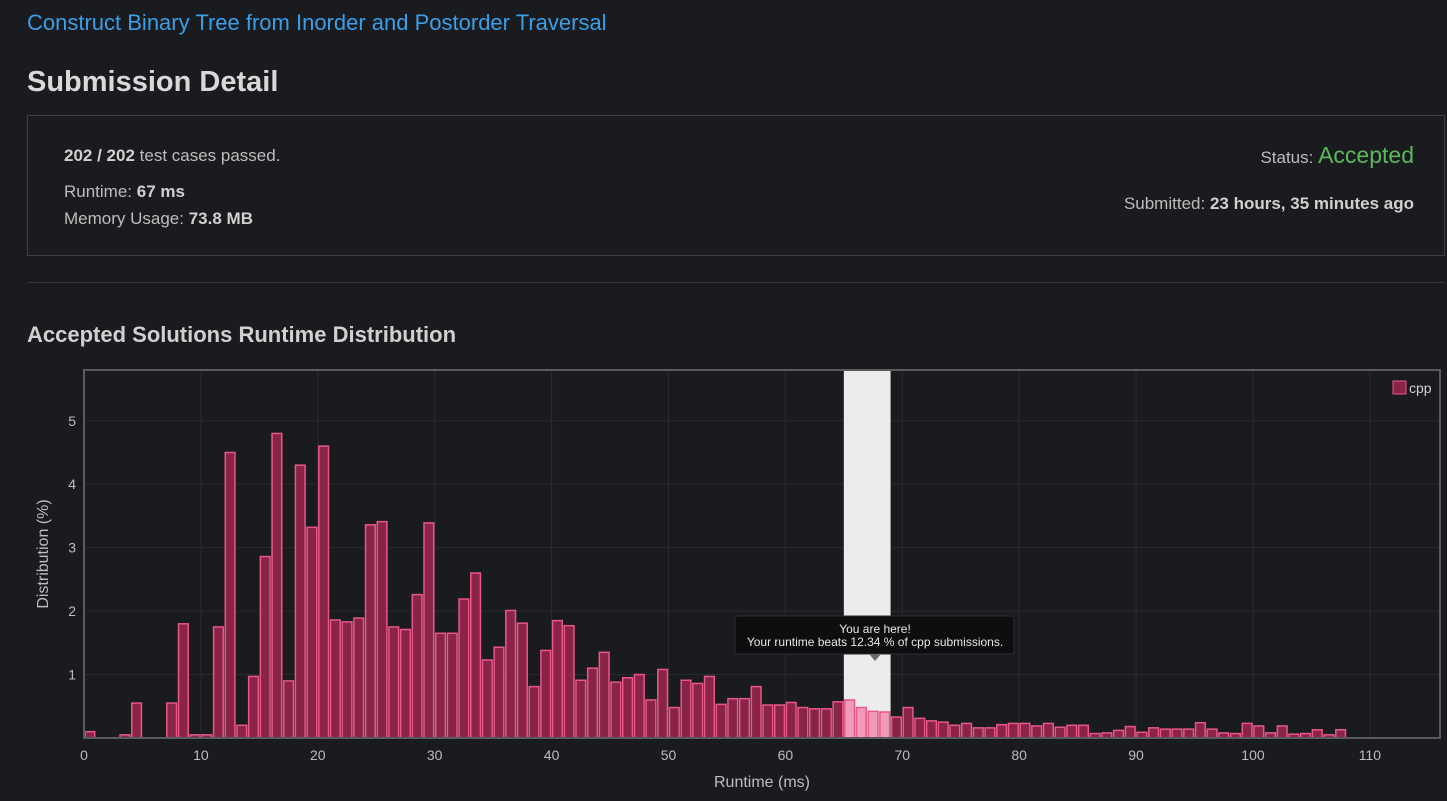  I want to click on x-tick-label: 30, so click(435, 755).